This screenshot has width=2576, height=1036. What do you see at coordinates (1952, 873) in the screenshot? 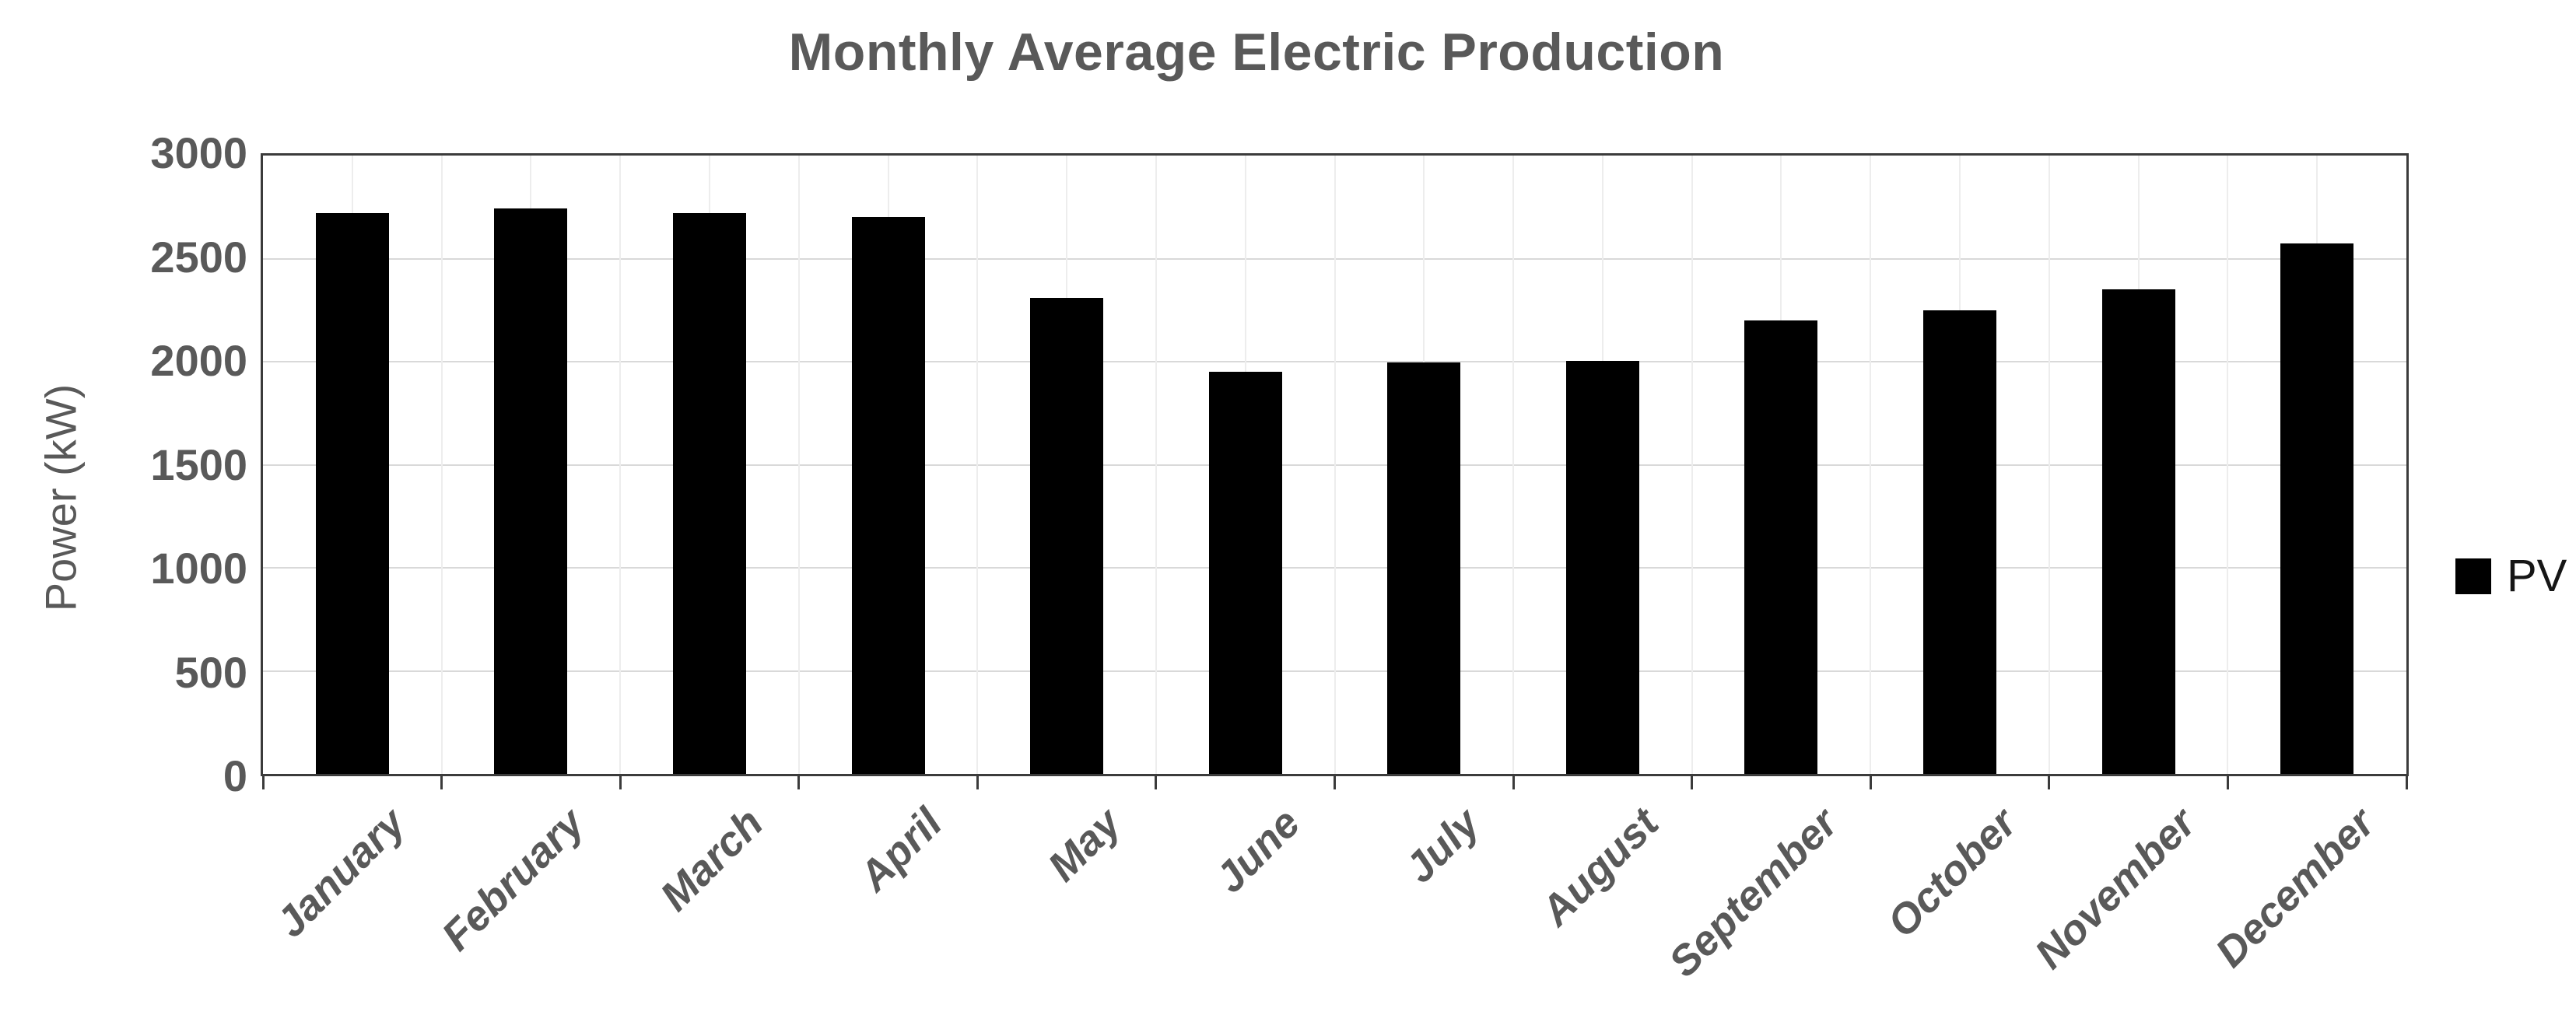
I see `x-tick-label-october: October` at bounding box center [1952, 873].